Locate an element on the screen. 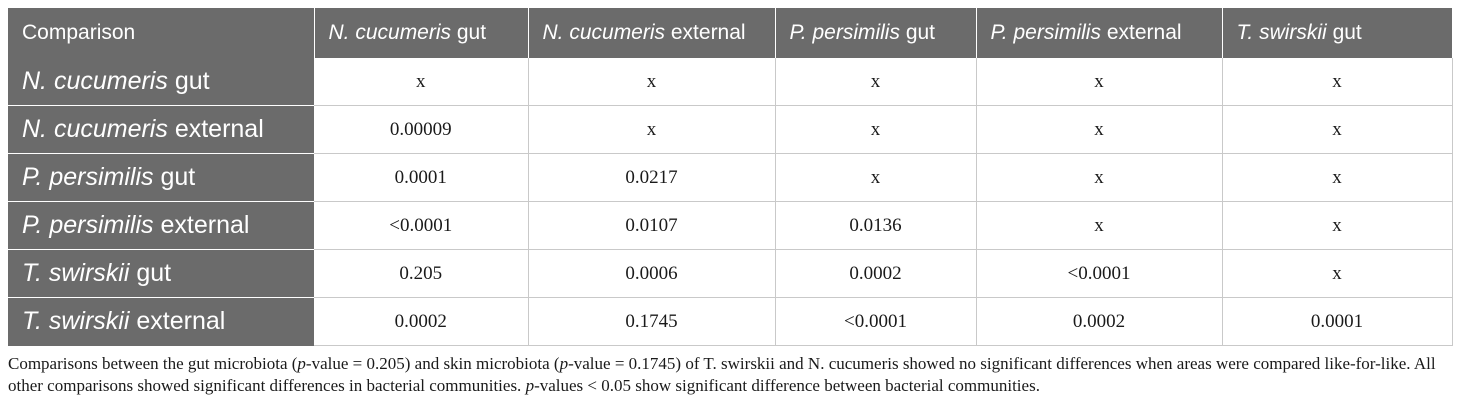  row-header: N. cucumeris external is located at coordinates (161, 129).